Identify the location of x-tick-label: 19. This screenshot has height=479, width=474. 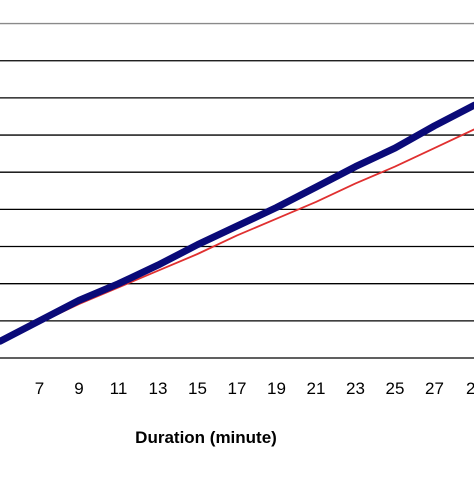
(276, 388).